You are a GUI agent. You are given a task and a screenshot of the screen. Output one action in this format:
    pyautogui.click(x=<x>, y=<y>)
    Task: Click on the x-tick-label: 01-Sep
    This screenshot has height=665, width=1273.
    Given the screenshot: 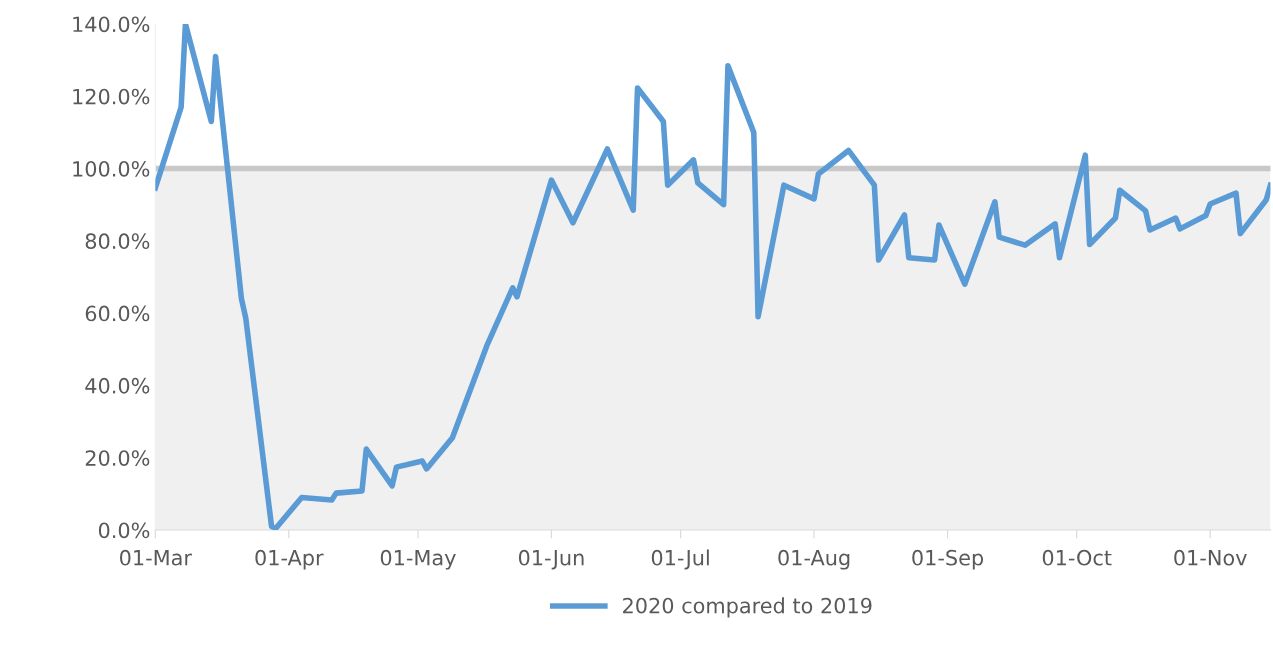 What is the action you would take?
    pyautogui.click(x=948, y=559)
    